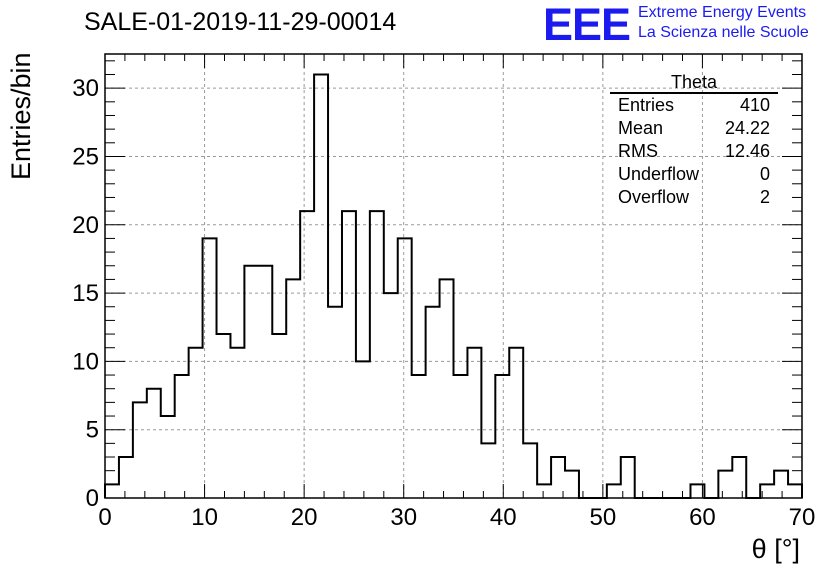 This screenshot has height=572, width=836. Describe the element at coordinates (587, 25) in the screenshot. I see `eee-logo: EEE` at that location.